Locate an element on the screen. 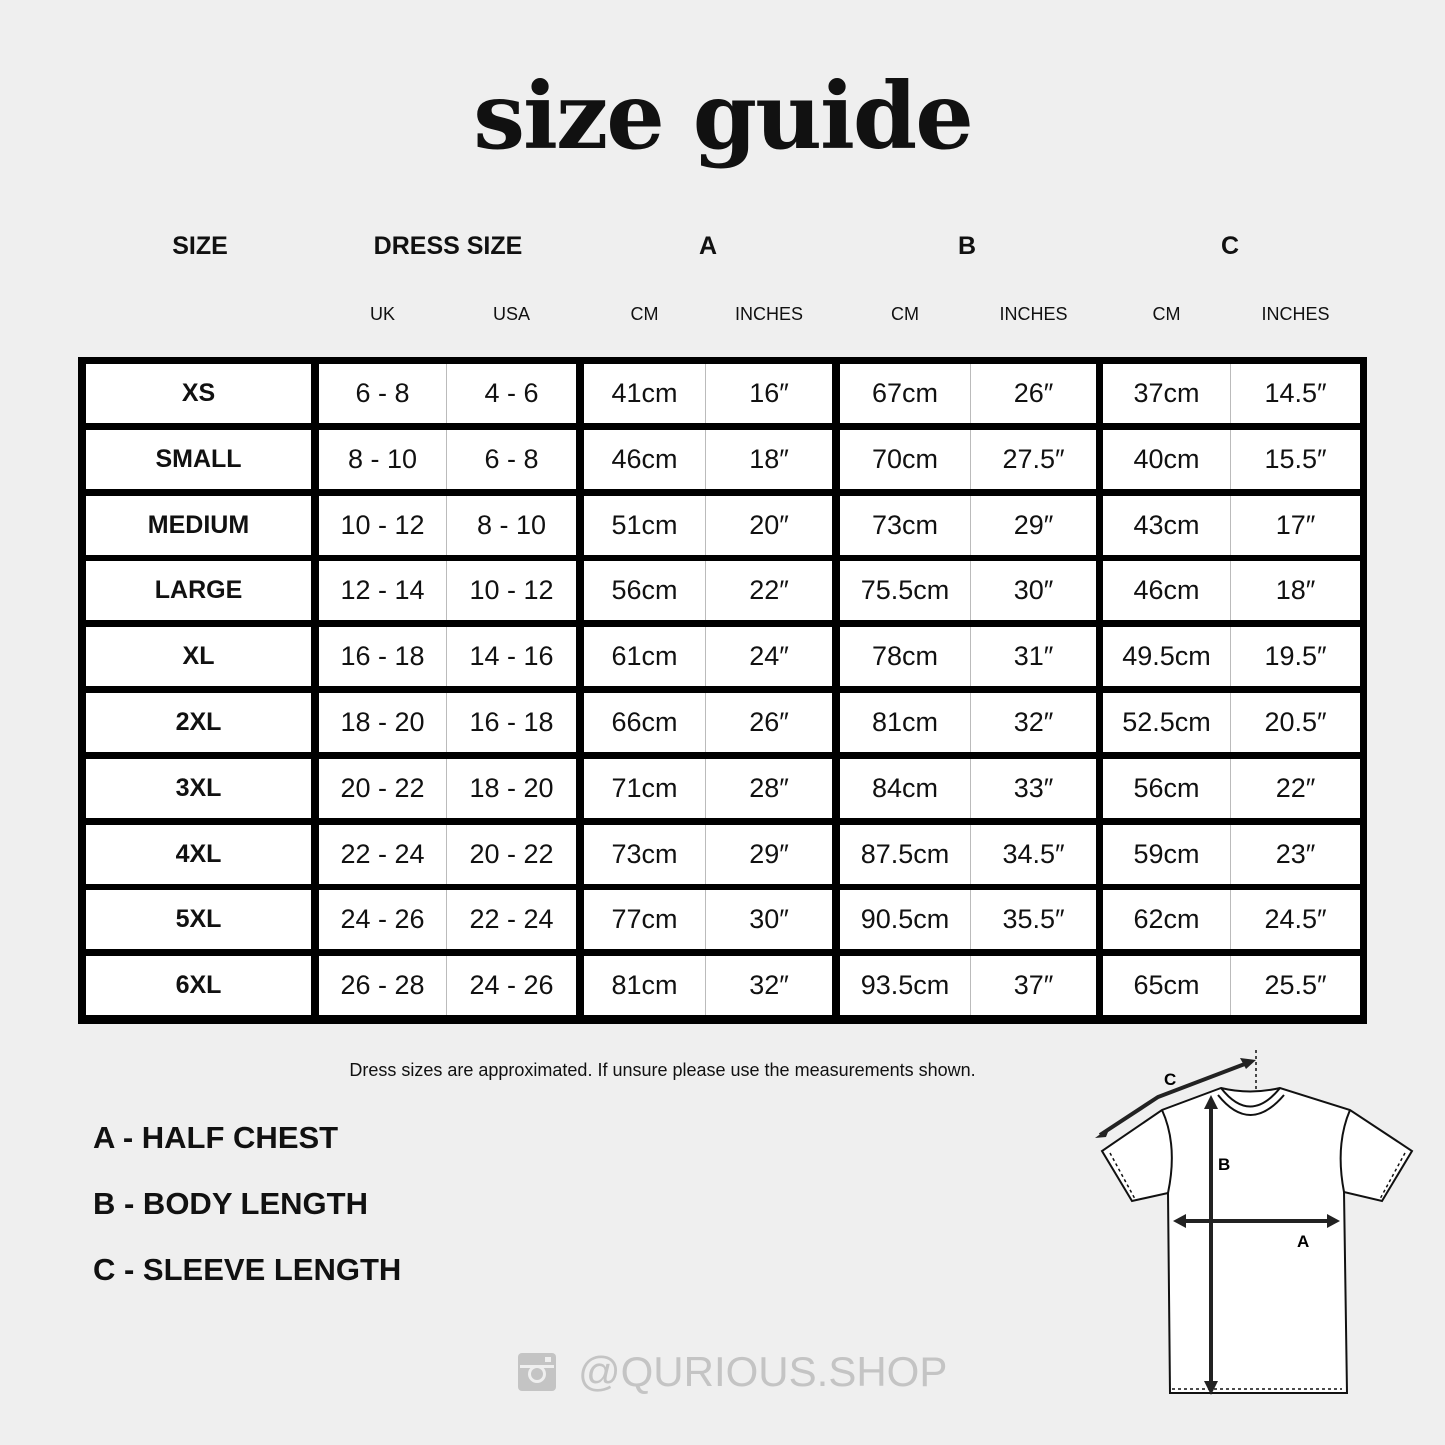 This screenshot has width=1445, height=1445. cell-c-inches: 22″ is located at coordinates (1295, 788).